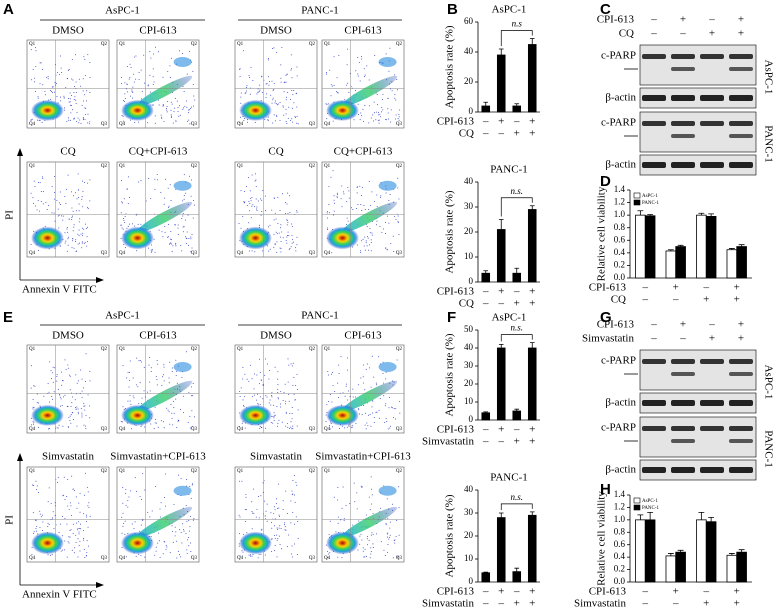 The image size is (778, 613). I want to click on quadrant-label: Q2, so click(104, 471).